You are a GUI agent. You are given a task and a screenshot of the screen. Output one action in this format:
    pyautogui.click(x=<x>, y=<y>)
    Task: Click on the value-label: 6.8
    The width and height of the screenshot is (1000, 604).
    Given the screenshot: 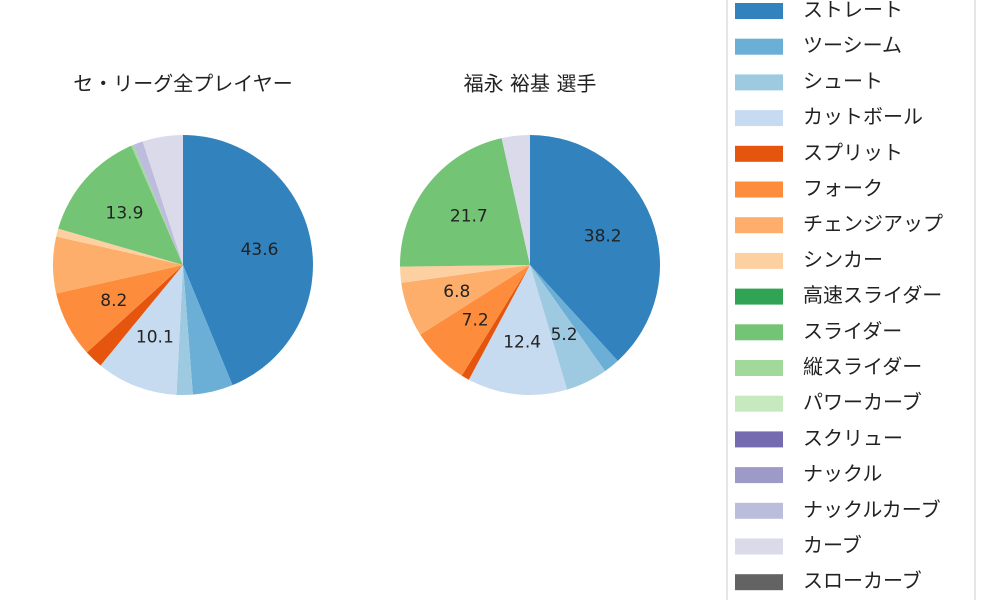 What is the action you would take?
    pyautogui.click(x=456, y=292)
    